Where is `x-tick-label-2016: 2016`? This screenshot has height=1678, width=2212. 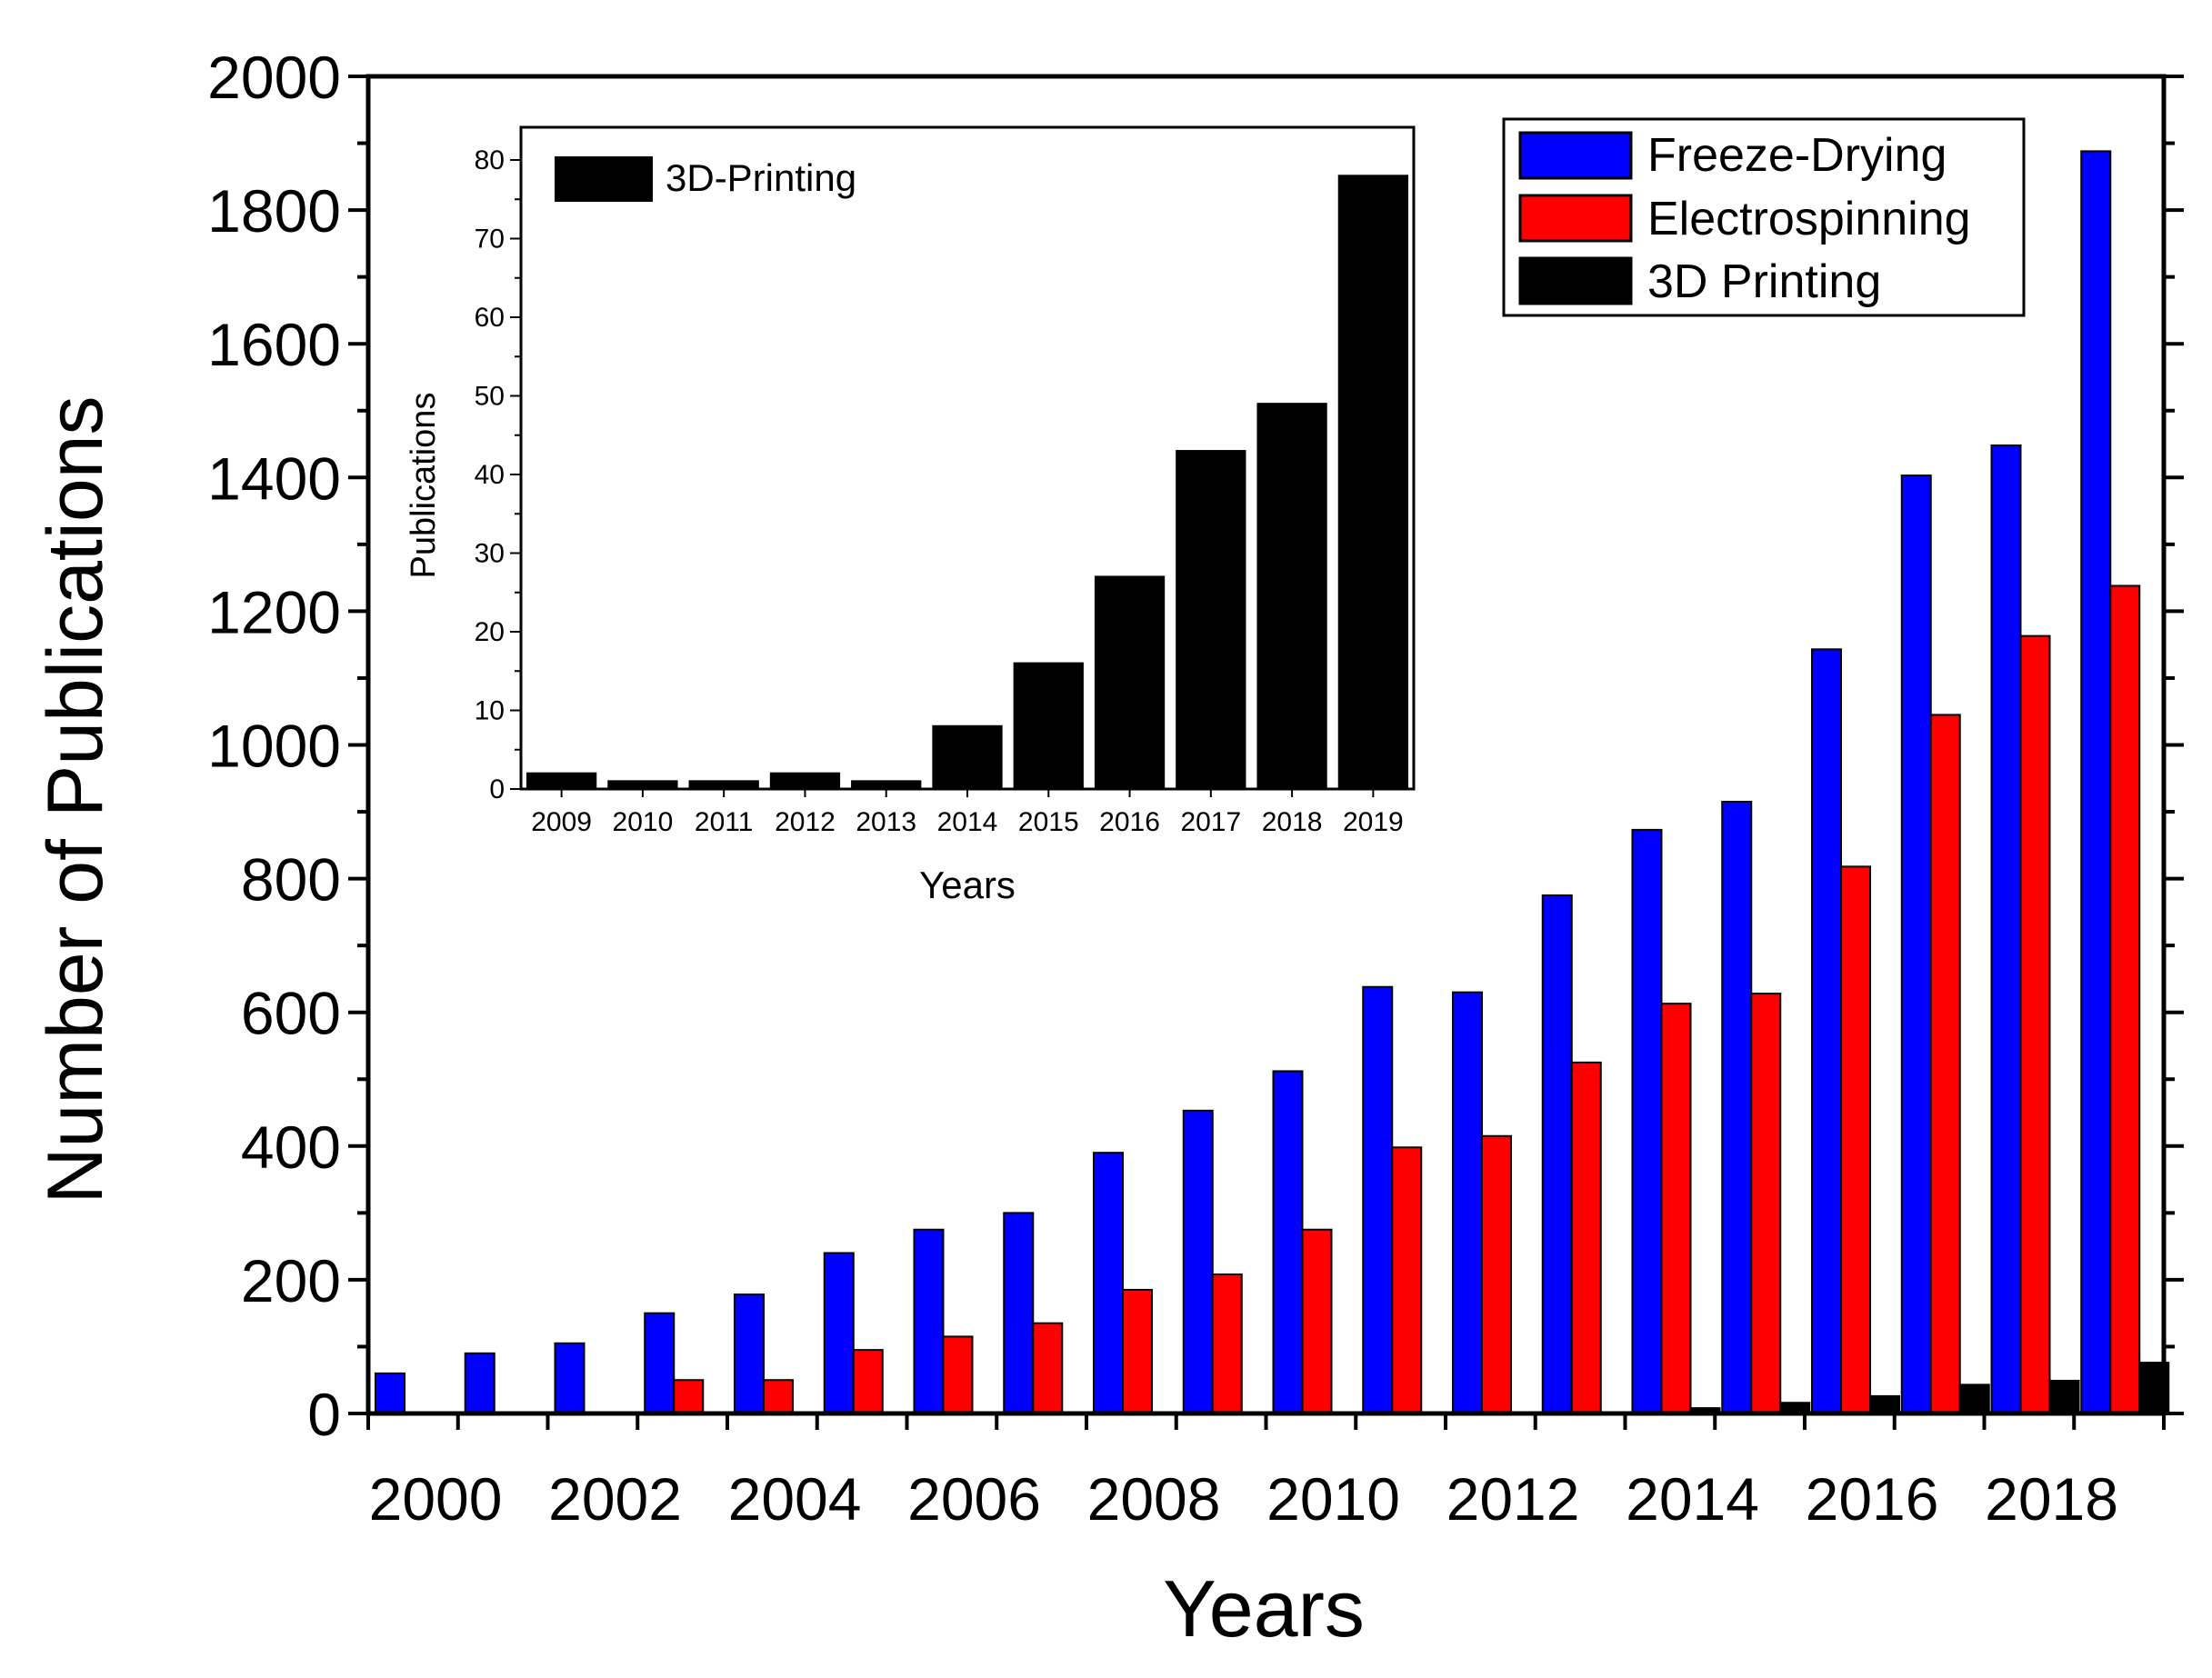 x-tick-label-2016: 2016 is located at coordinates (1872, 1499).